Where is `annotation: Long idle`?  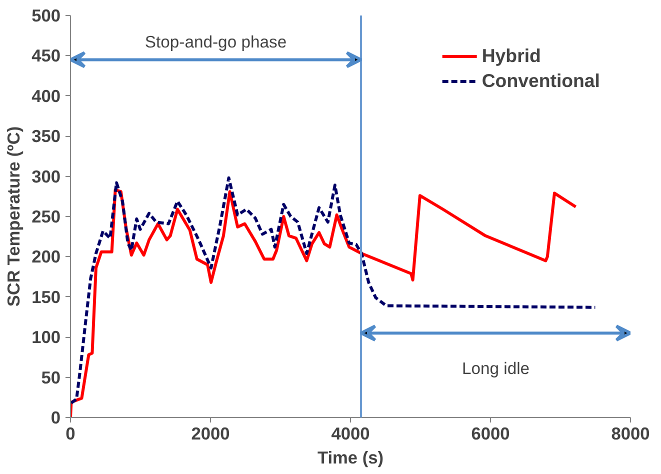
annotation: Long idle is located at coordinates (496, 368).